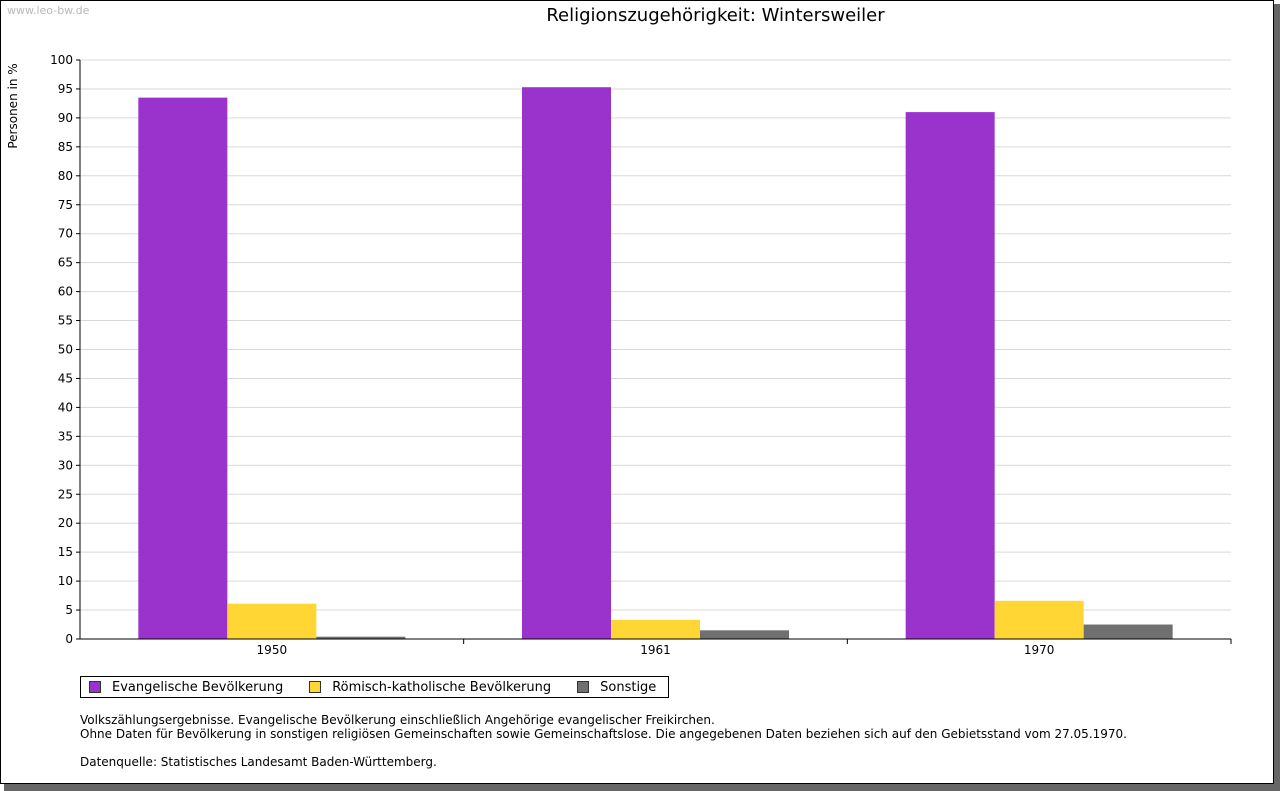 This screenshot has height=791, width=1280. What do you see at coordinates (65, 407) in the screenshot?
I see `y-tick-label: 40` at bounding box center [65, 407].